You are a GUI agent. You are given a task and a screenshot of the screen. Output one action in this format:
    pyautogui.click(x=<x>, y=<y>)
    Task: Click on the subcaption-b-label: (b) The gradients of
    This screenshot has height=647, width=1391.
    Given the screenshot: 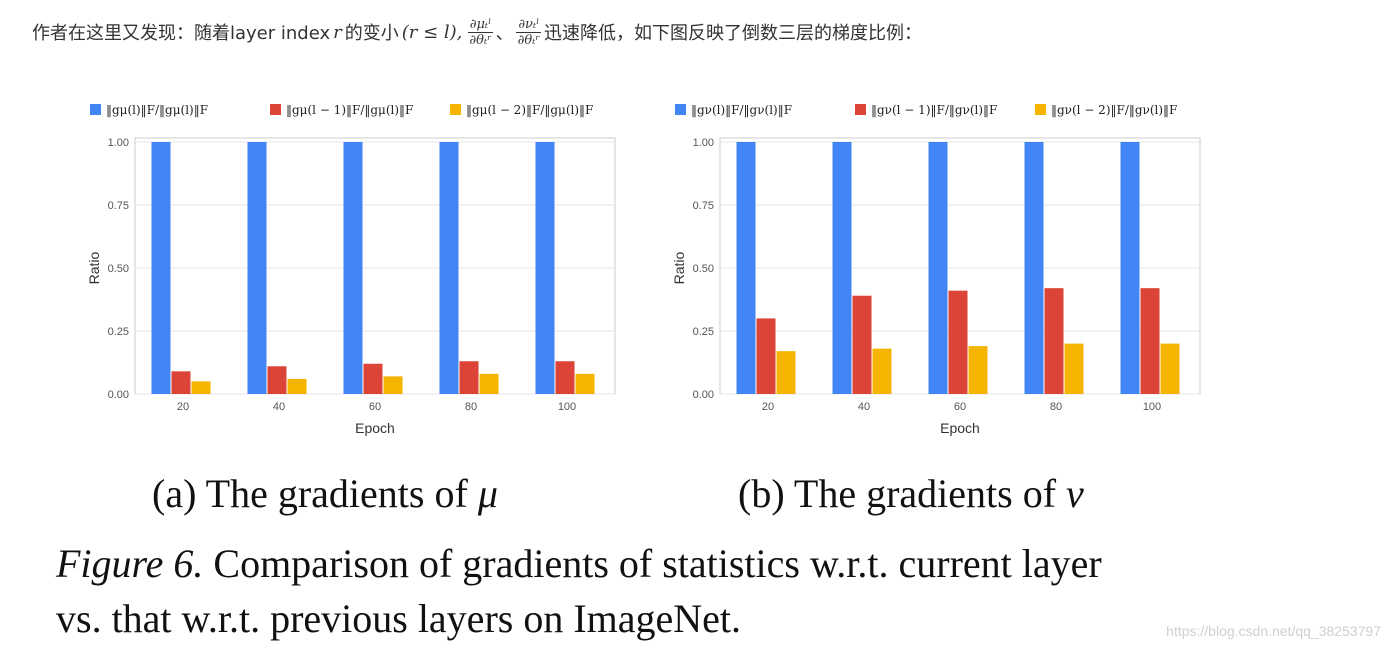 What is the action you would take?
    pyautogui.click(x=897, y=493)
    